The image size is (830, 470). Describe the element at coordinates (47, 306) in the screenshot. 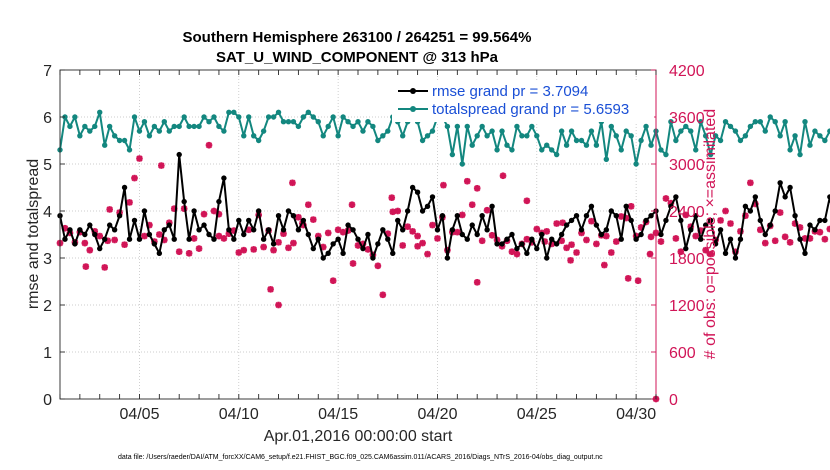

I see `y-left-tick-label: 2` at that location.